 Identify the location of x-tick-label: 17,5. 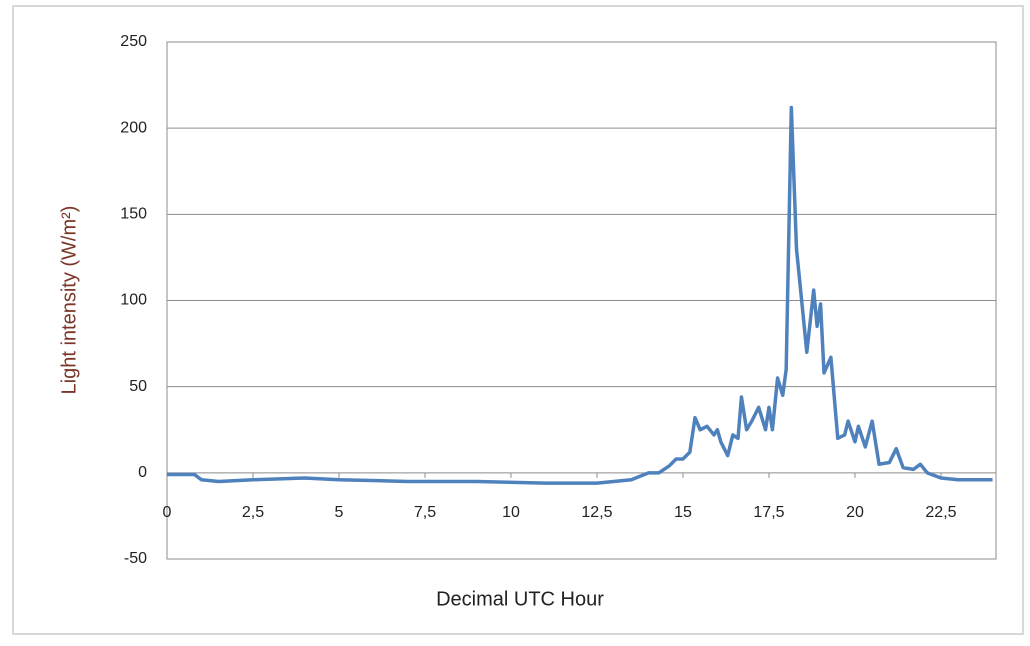
(768, 512).